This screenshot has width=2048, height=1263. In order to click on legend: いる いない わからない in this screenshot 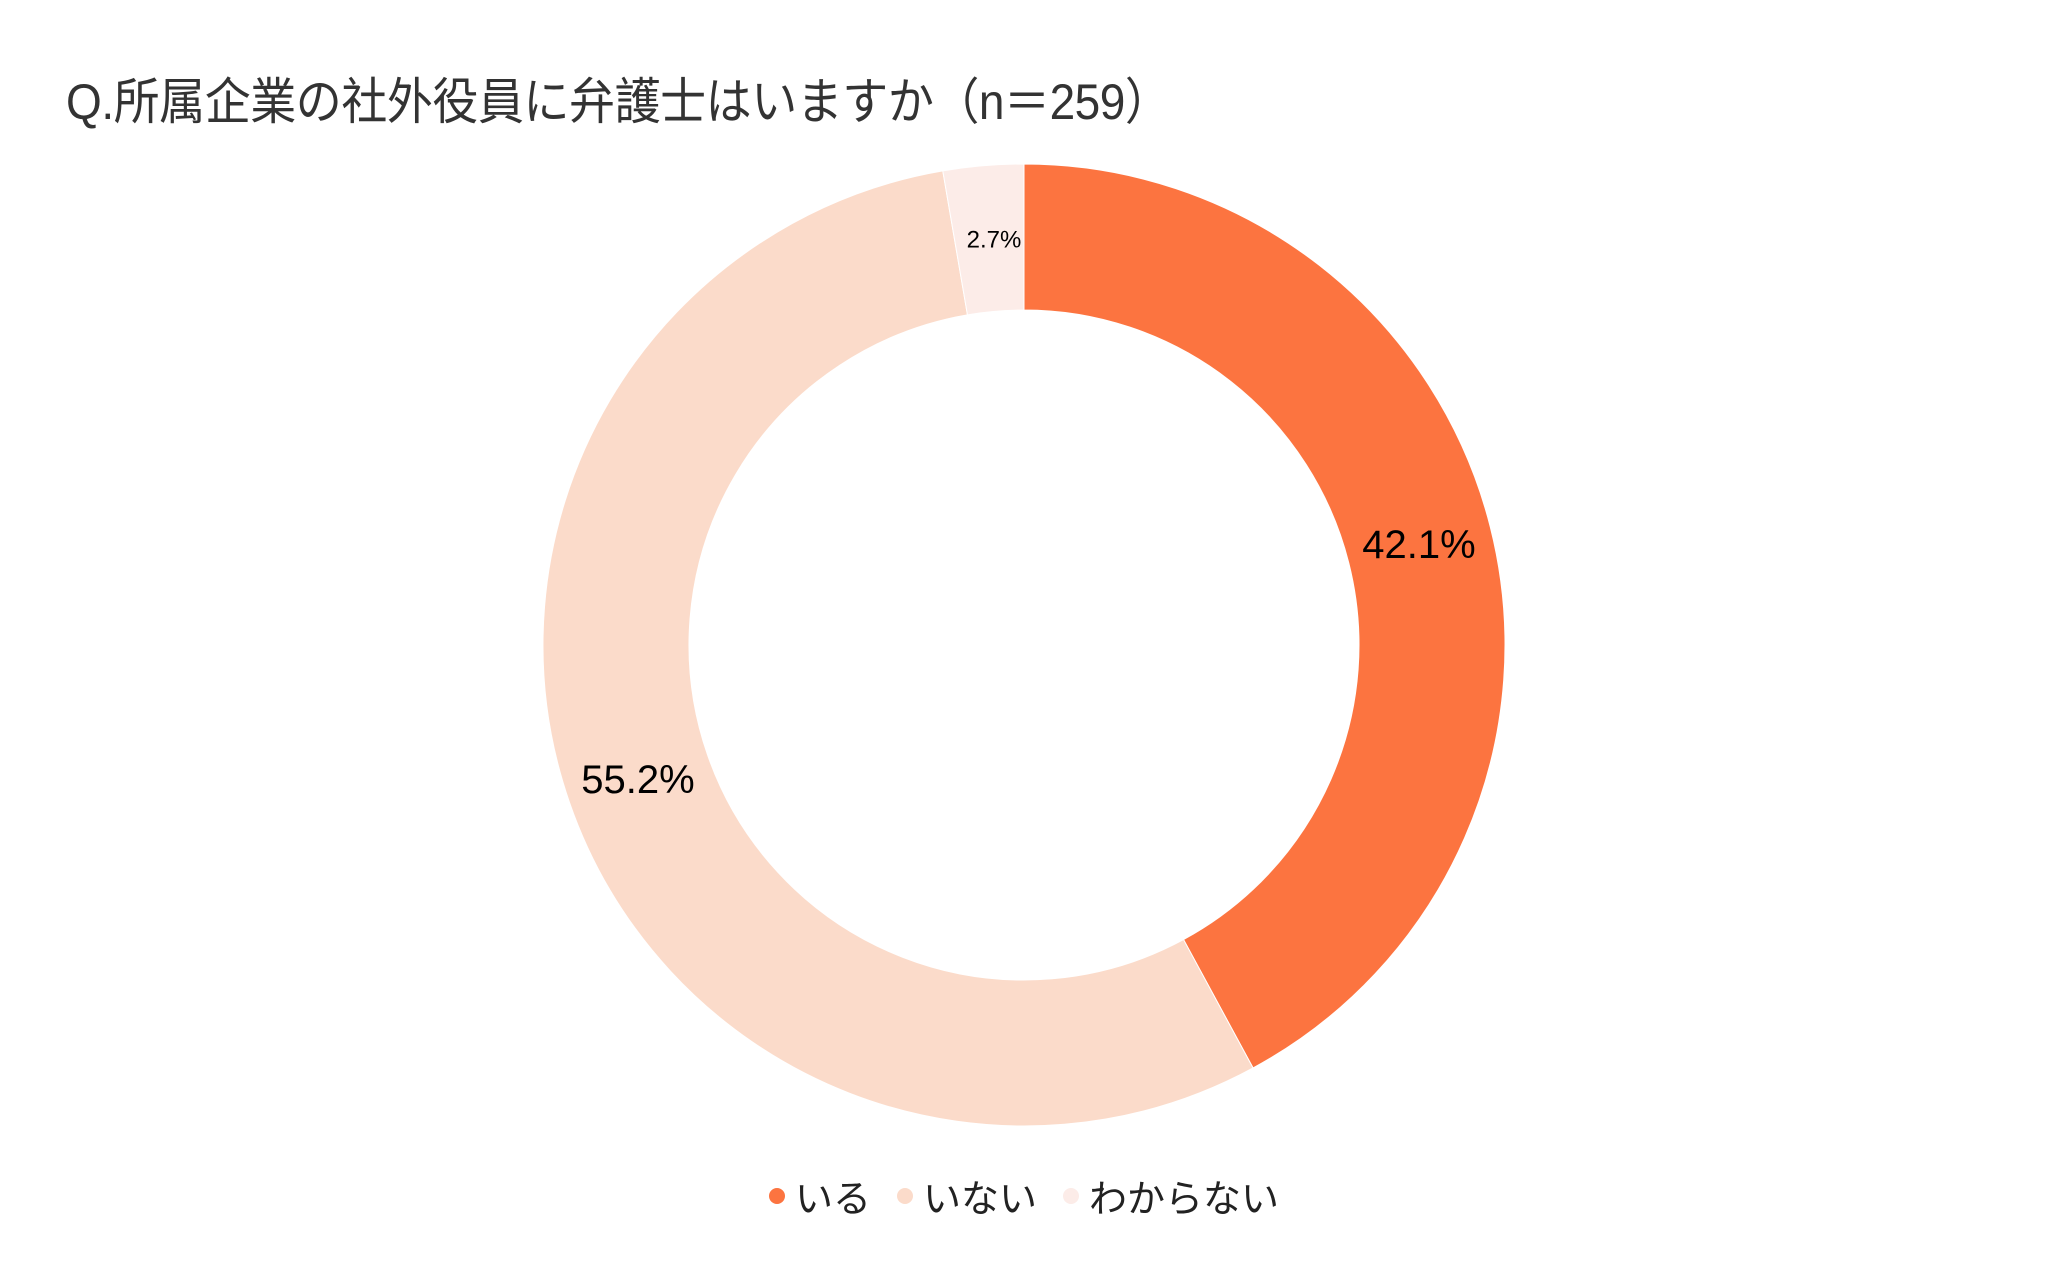, I will do `click(1024, 1195)`.